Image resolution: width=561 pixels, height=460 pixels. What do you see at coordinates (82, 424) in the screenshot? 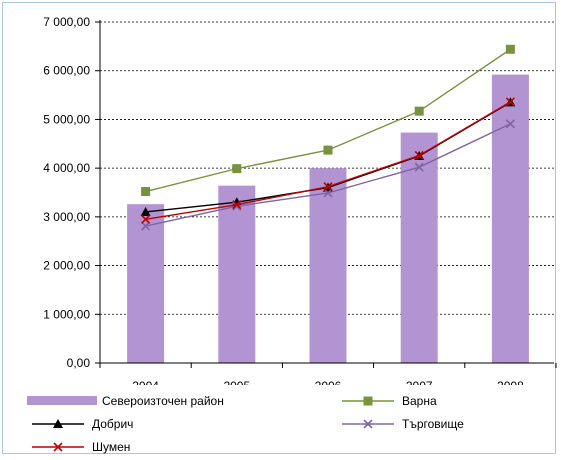
I see `legend-item: Добрич` at bounding box center [82, 424].